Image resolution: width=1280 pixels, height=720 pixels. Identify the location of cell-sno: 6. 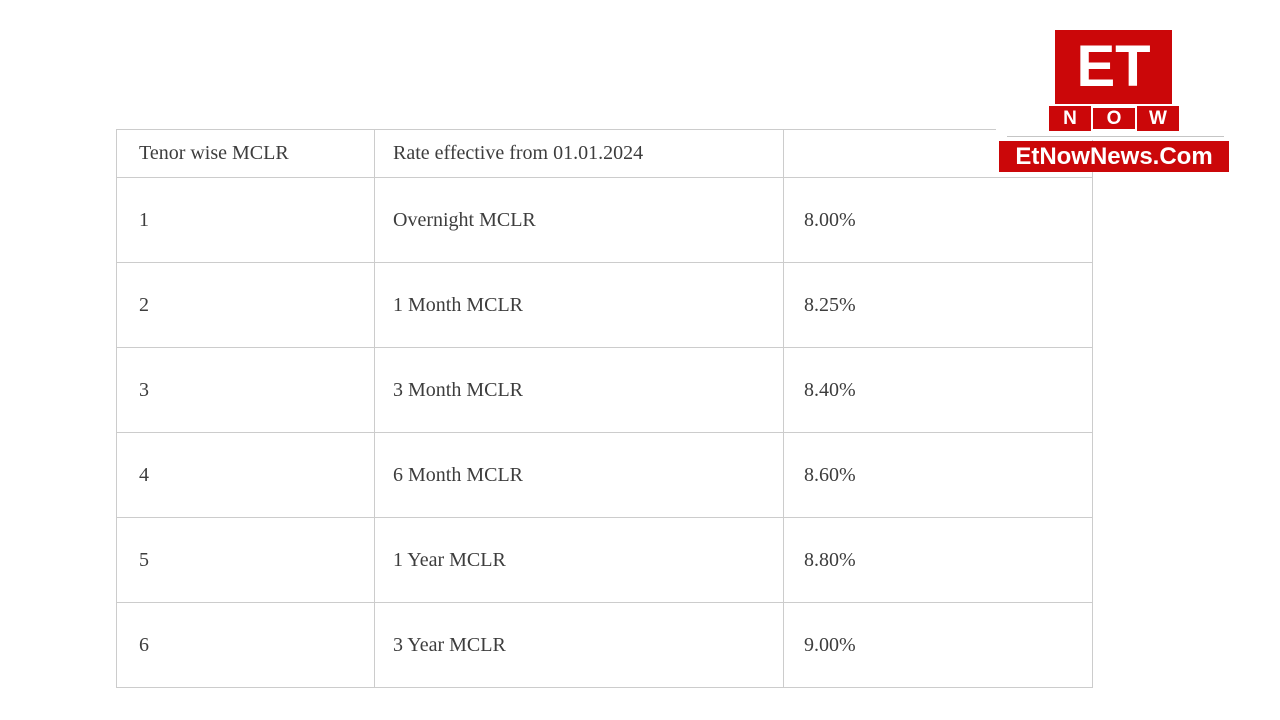
(245, 645).